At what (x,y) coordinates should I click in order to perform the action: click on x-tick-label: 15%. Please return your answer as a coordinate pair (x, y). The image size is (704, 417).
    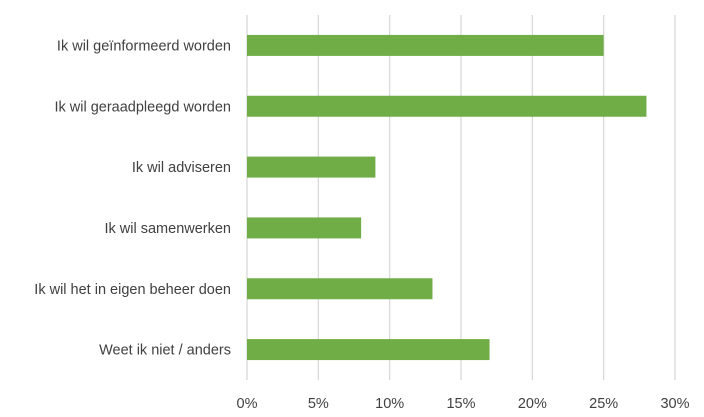
    Looking at the image, I should click on (460, 404).